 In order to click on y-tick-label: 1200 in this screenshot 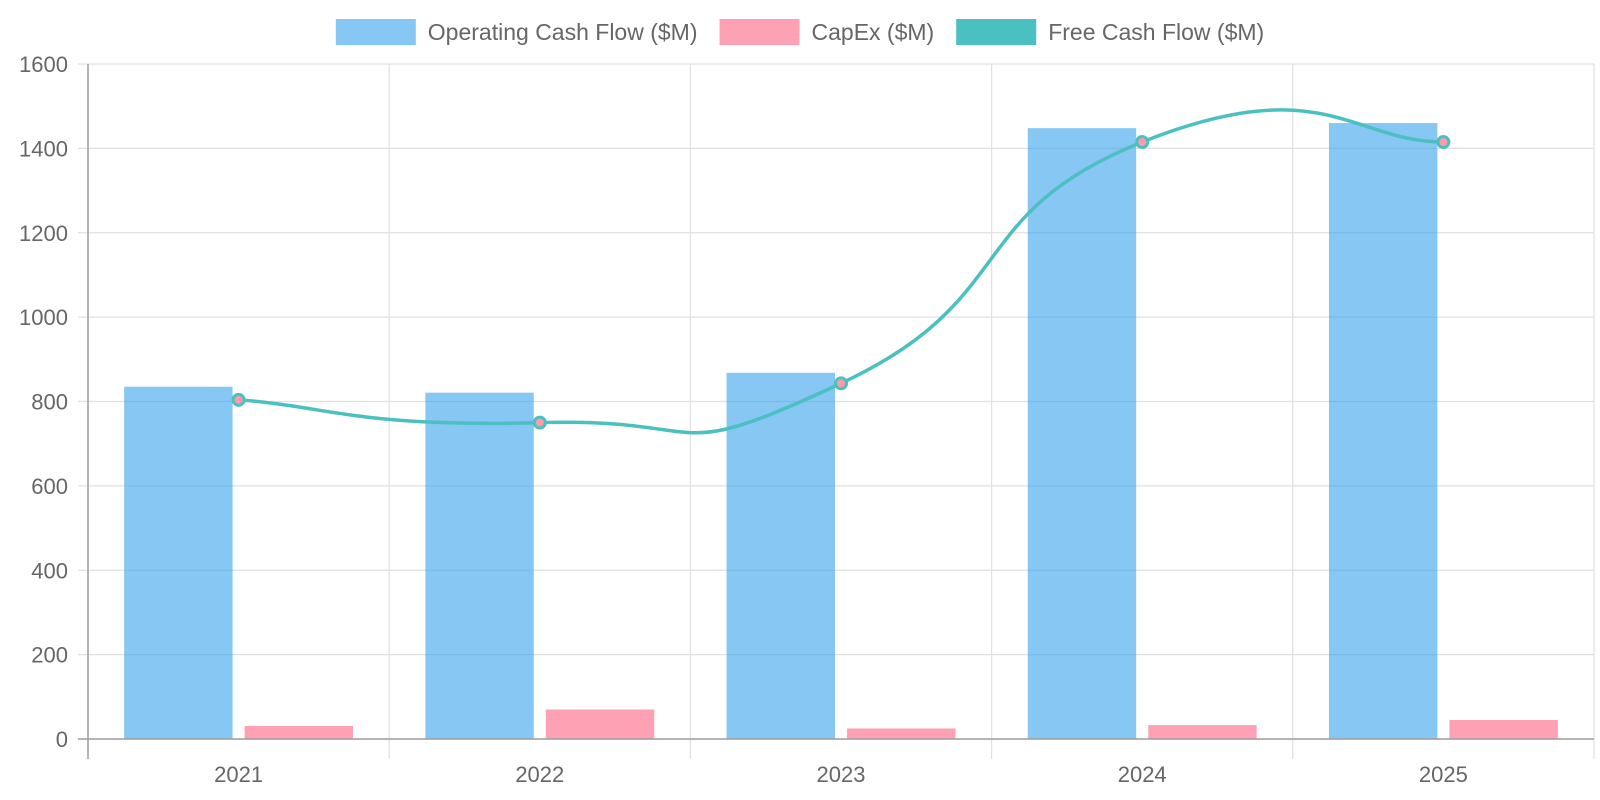, I will do `click(43, 233)`.